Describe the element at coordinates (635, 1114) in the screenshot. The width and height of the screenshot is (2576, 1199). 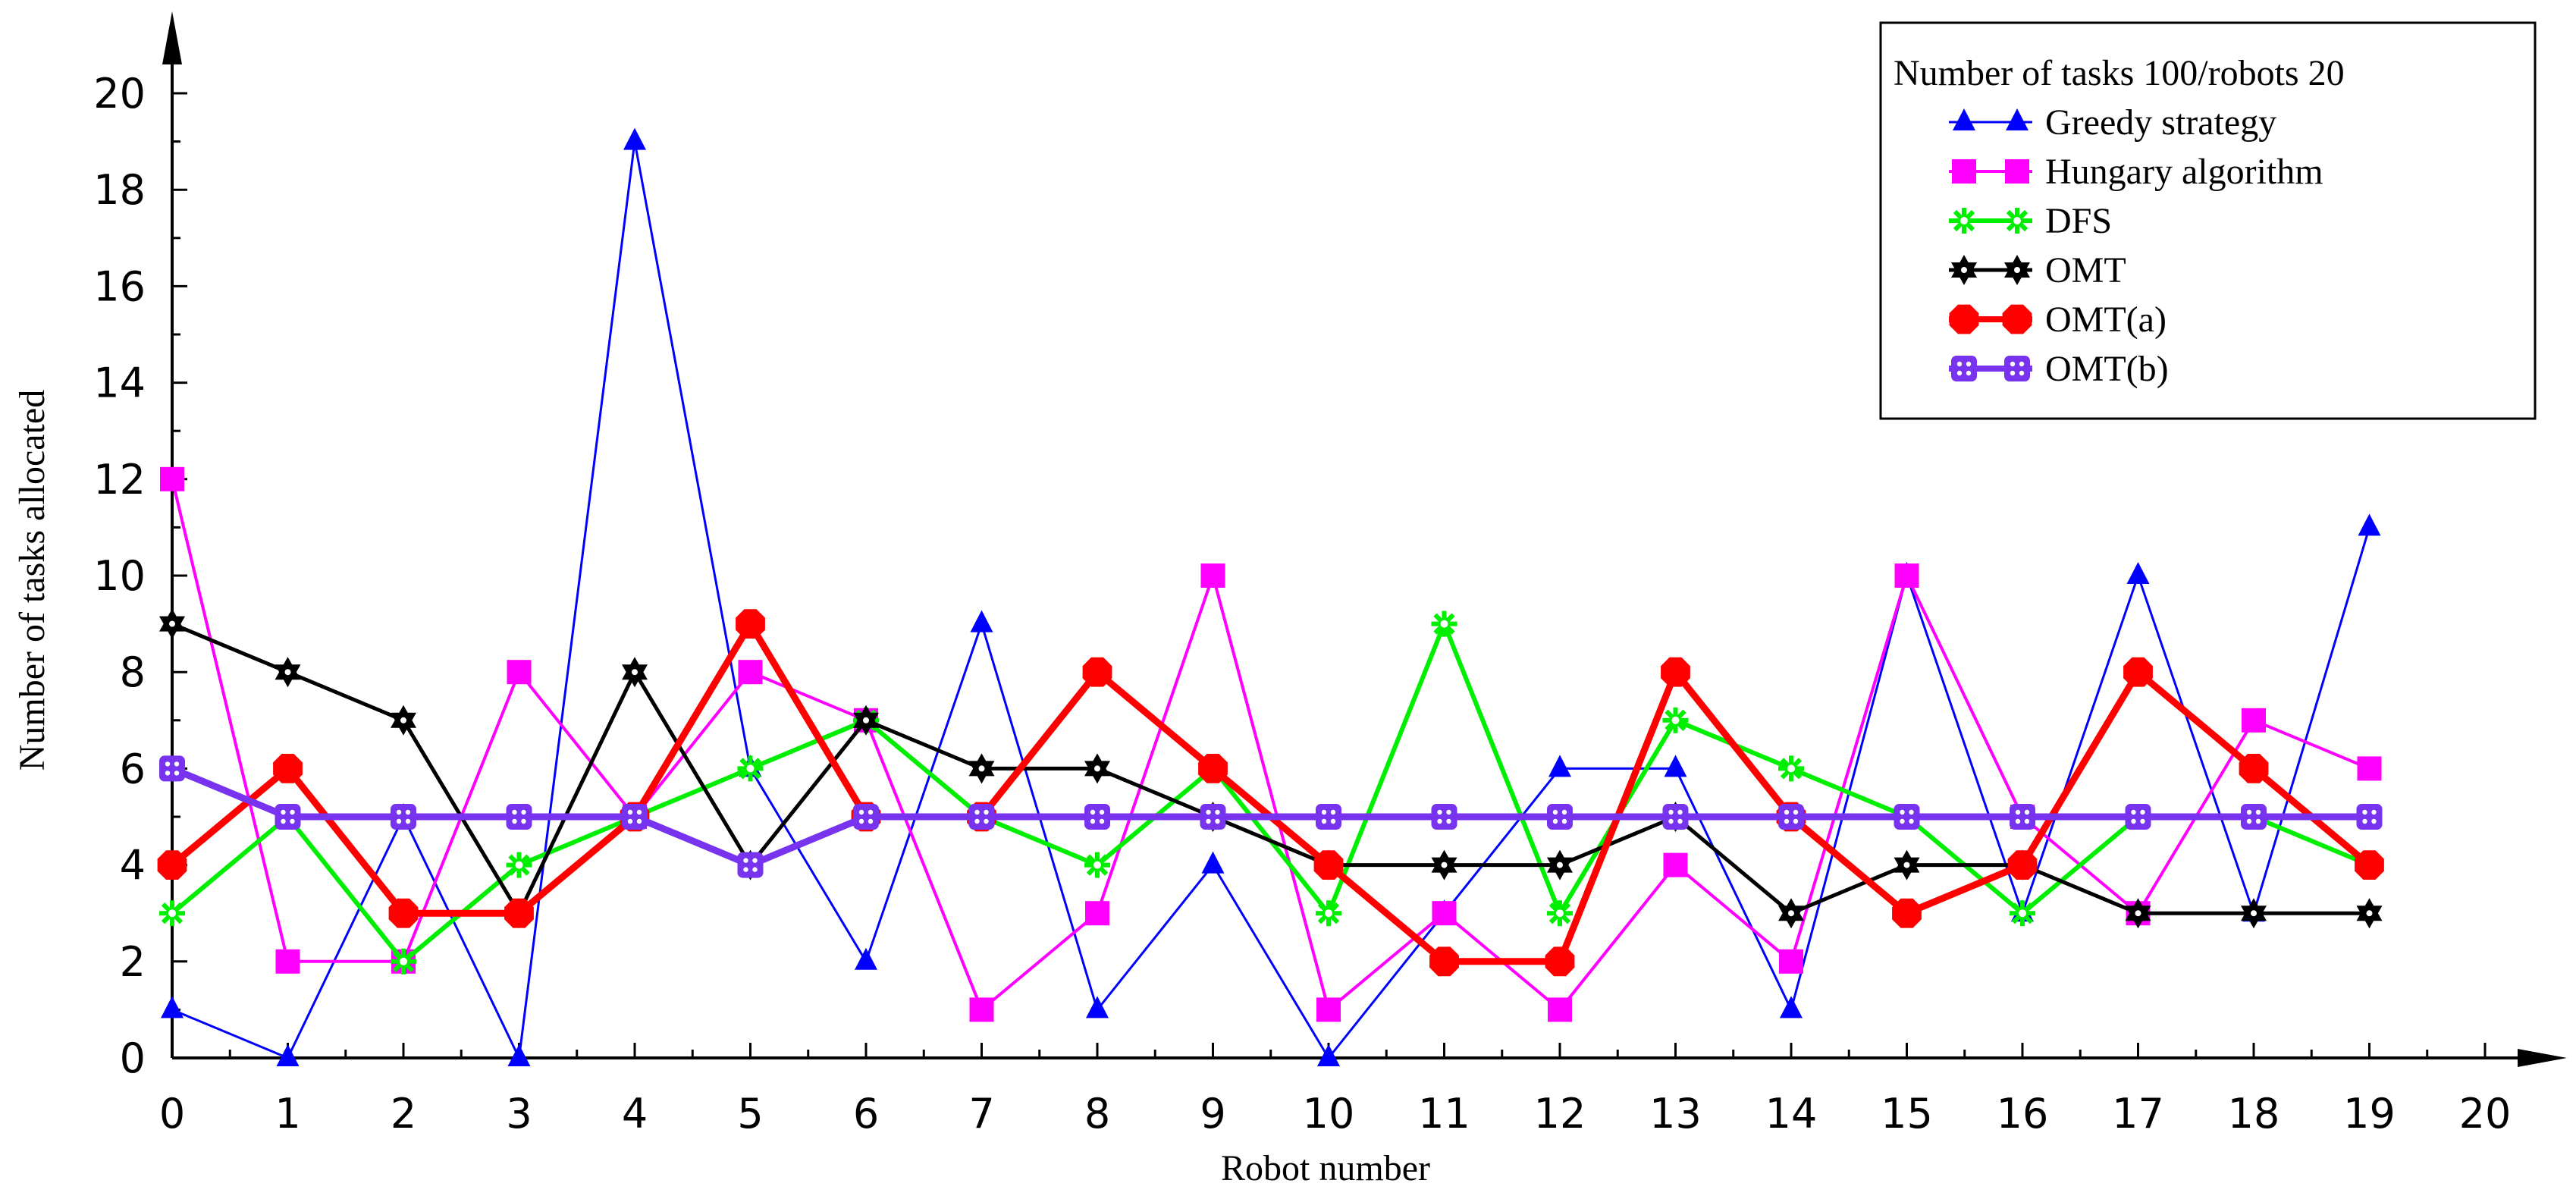
I see `x-tick-label: 4` at that location.